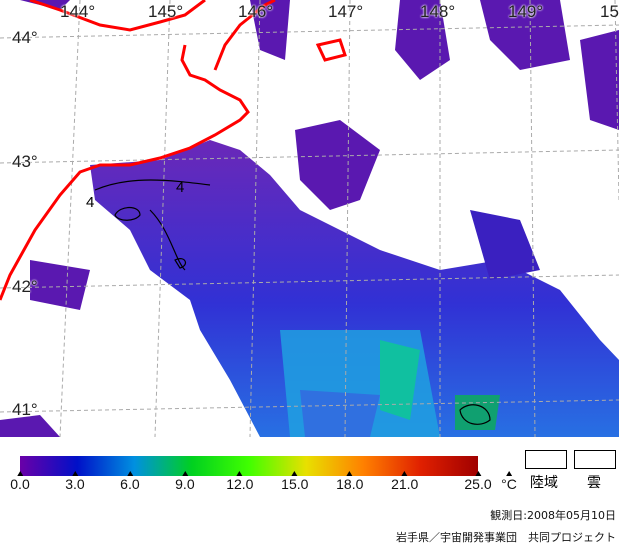 The image size is (619, 546). What do you see at coordinates (438, 11) in the screenshot?
I see `longitude-label: 148°` at bounding box center [438, 11].